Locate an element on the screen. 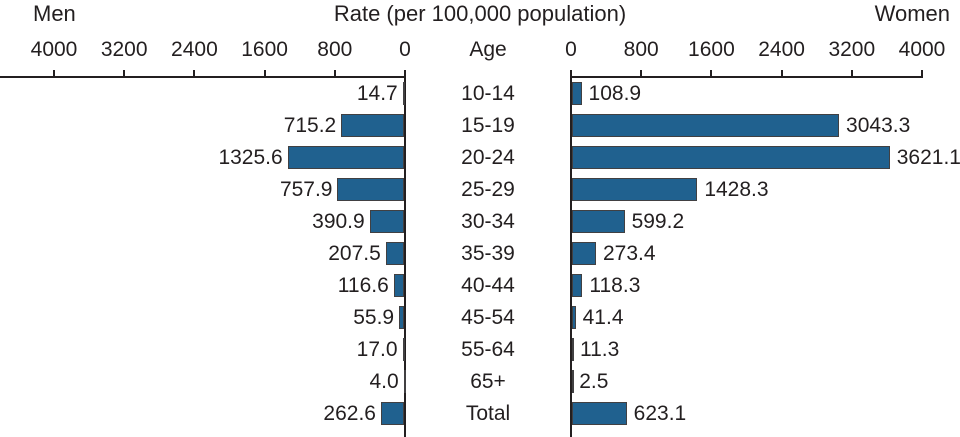 The width and height of the screenshot is (960, 437). women-value-label: 599.2 is located at coordinates (658, 221).